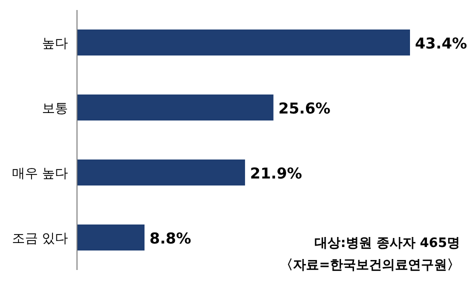 This screenshot has height=281, width=470. I want to click on y-tick-label: 조금 있다, so click(40, 239).